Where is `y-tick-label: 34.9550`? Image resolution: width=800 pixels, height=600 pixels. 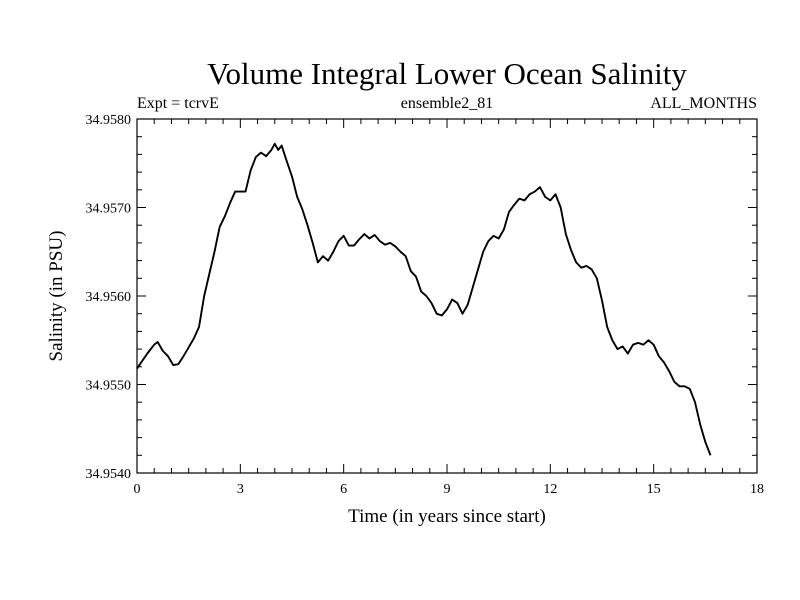 y-tick-label: 34.9550 is located at coordinates (109, 386).